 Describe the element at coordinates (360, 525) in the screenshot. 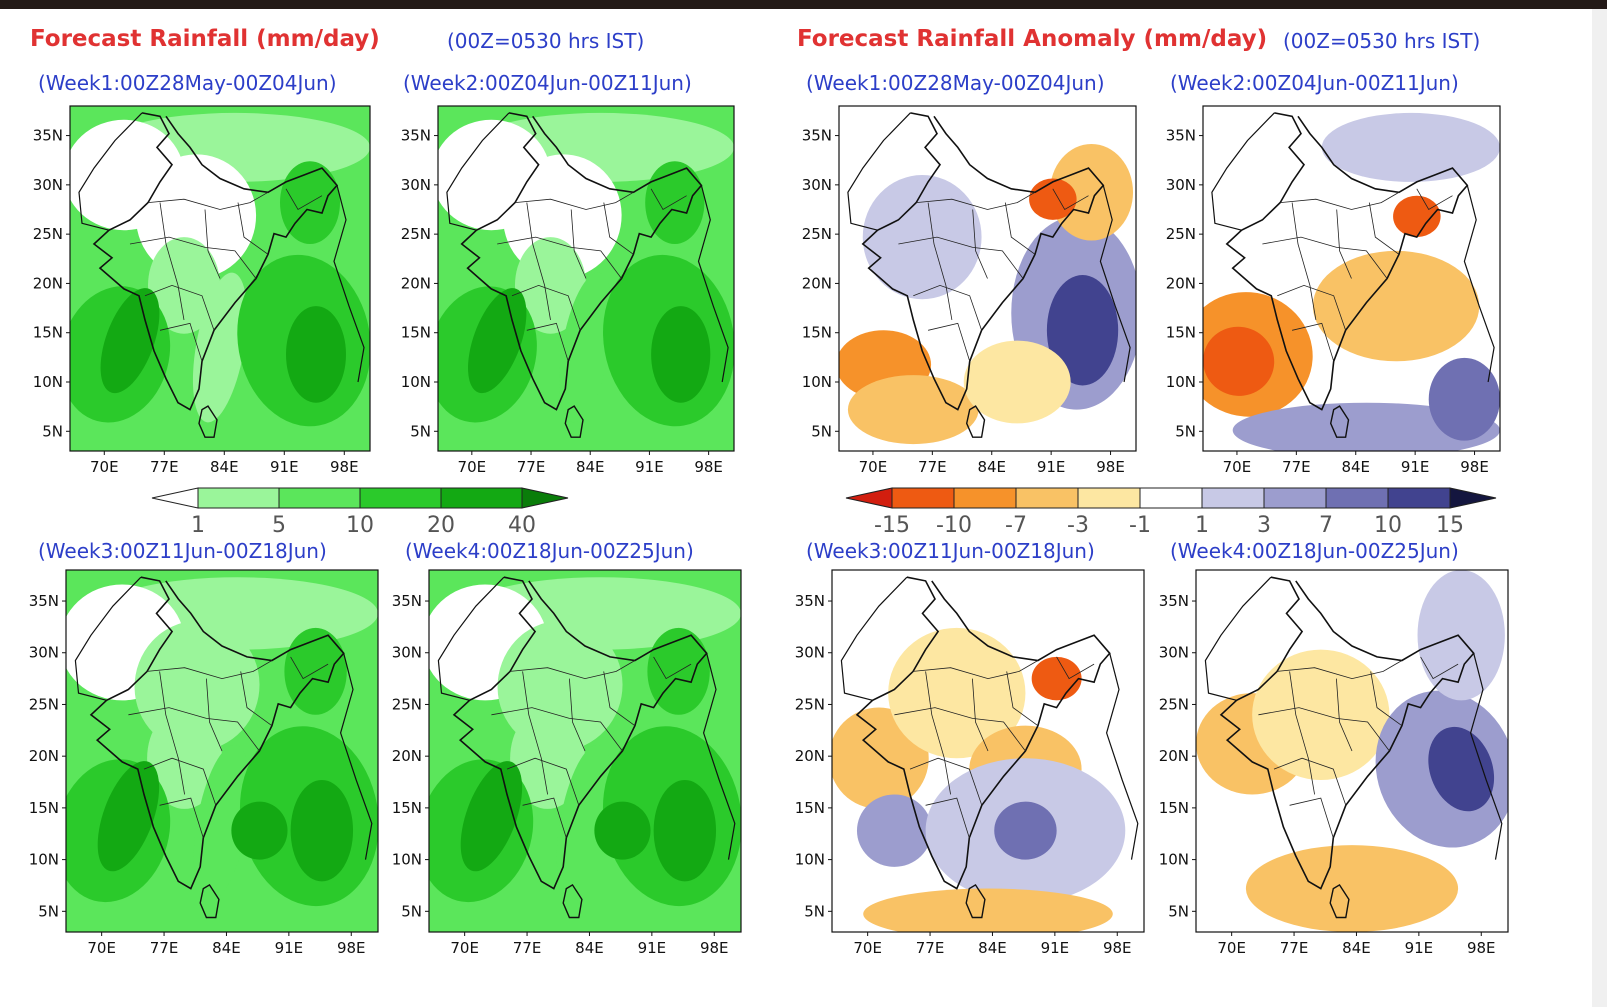

I see `rainfall-colorbar-label: 10` at that location.